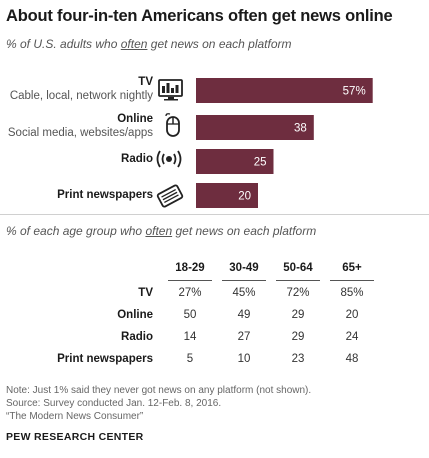 This screenshot has width=429, height=458. What do you see at coordinates (80, 126) in the screenshot?
I see `category-label-online: Online Social media, websites/apps` at bounding box center [80, 126].